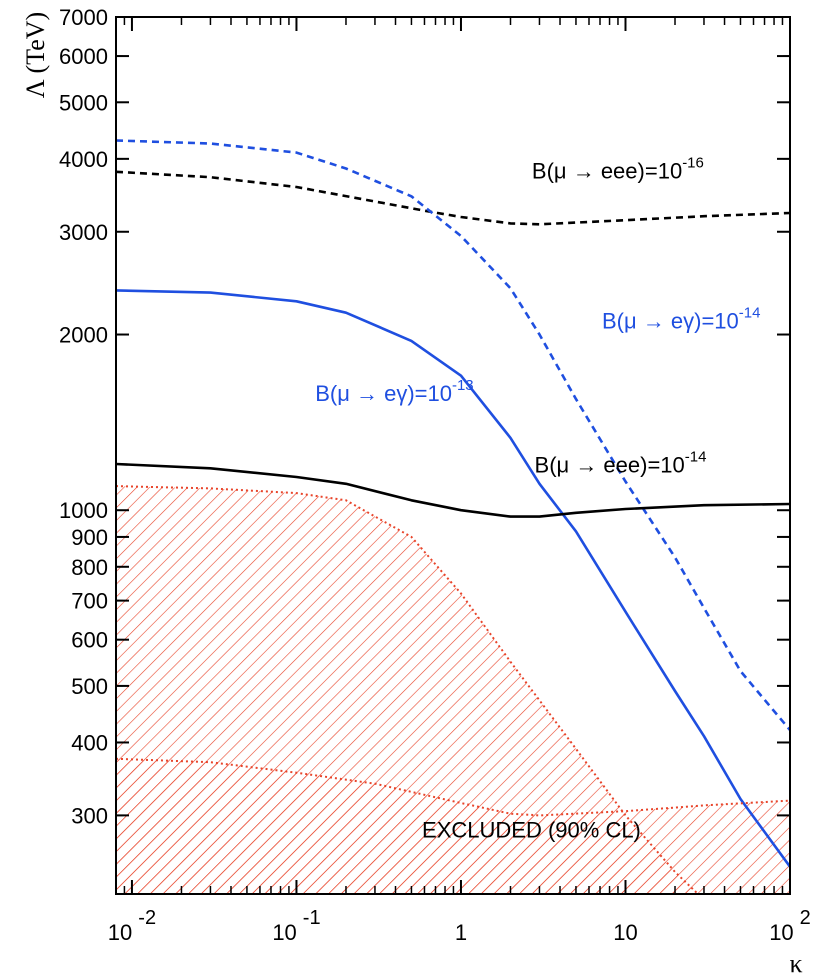  Describe the element at coordinates (89, 601) in the screenshot. I see `y-tick-label: 700` at that location.